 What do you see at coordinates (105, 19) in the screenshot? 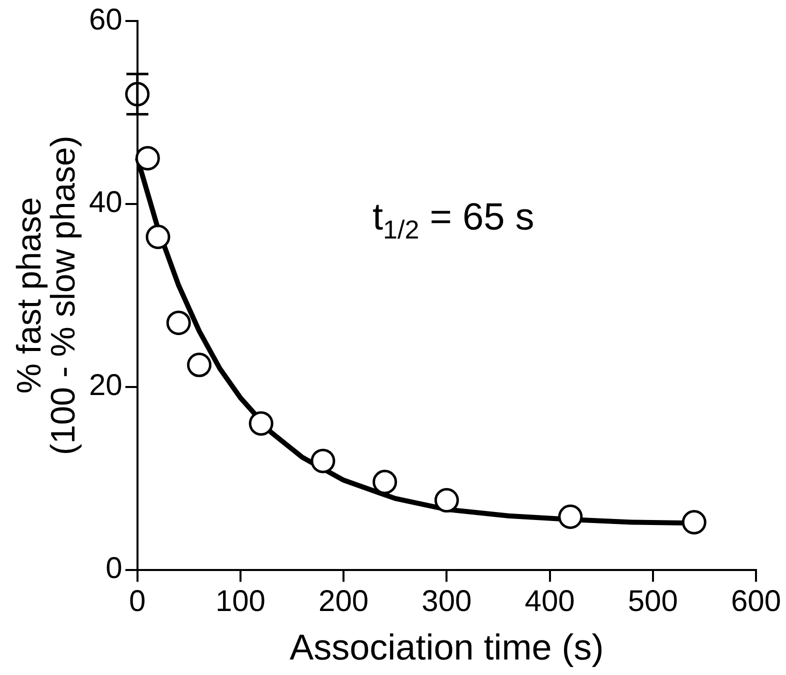
I see `y-tick-label: 60` at bounding box center [105, 19].